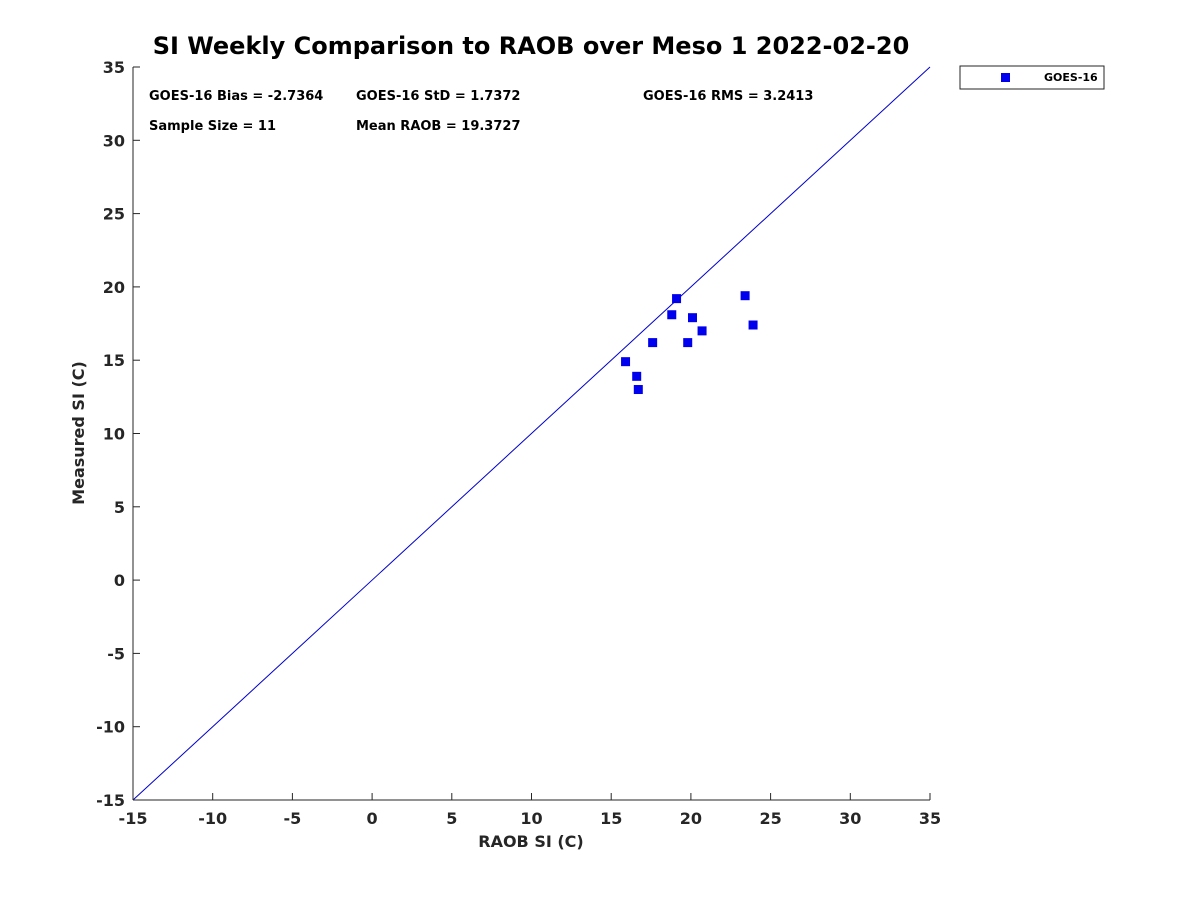 This screenshot has width=1200, height=900. What do you see at coordinates (78, 433) in the screenshot?
I see `y-axis-label: Measured SI (C)` at bounding box center [78, 433].